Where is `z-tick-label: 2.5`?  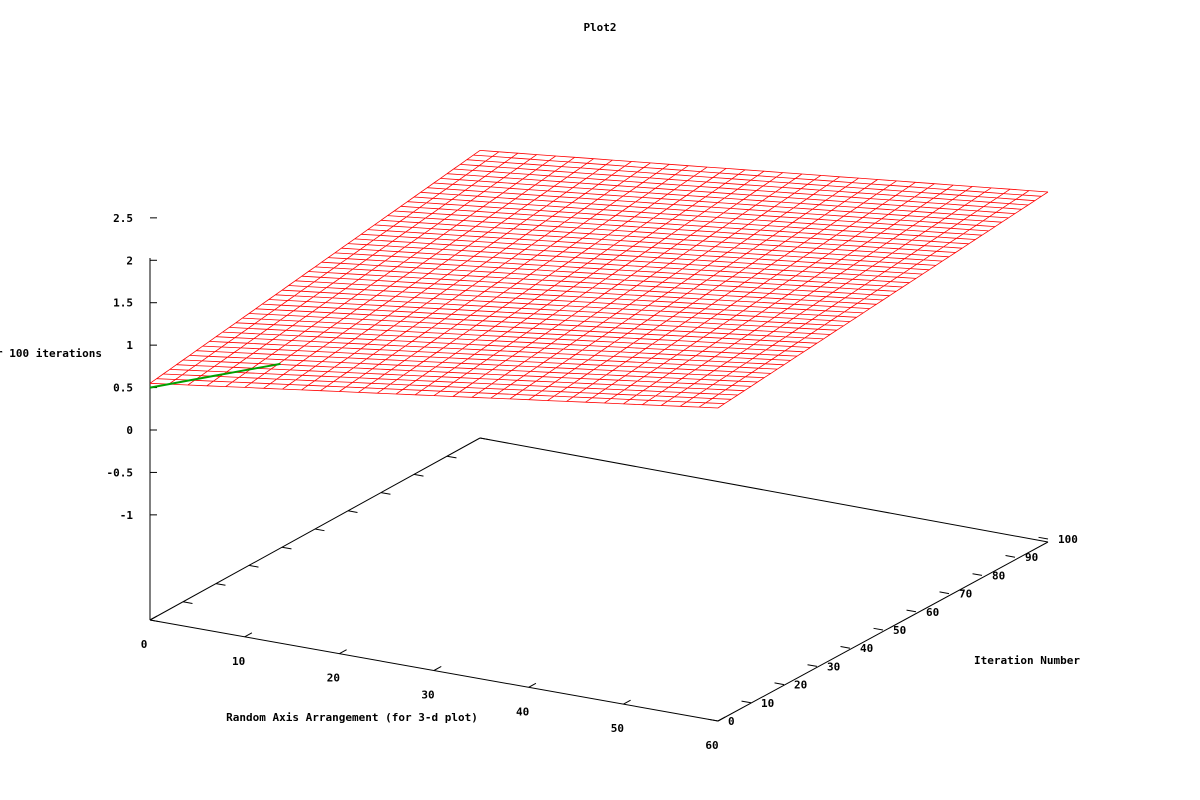 z-tick-label: 2.5 is located at coordinates (123, 218).